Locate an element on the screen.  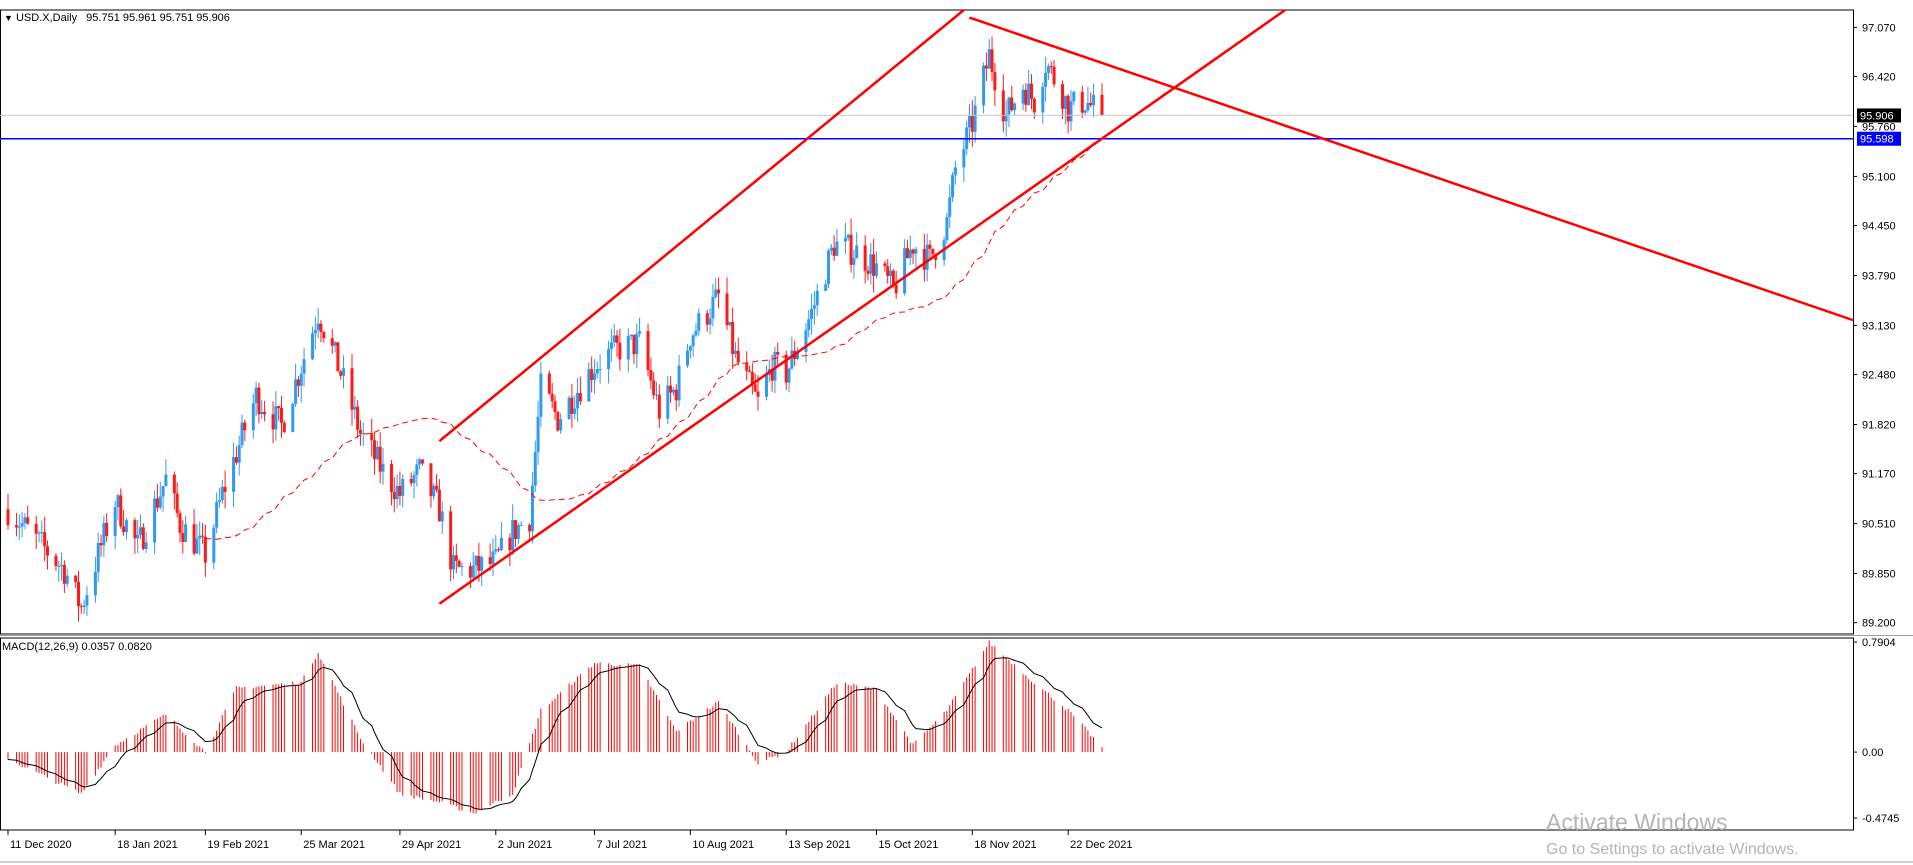
price-tick-label: 94.450 is located at coordinates (1879, 227).